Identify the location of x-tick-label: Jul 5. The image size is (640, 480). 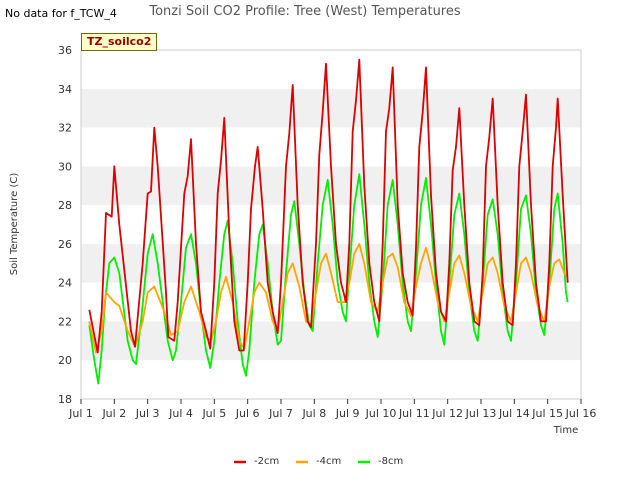
(213, 413).